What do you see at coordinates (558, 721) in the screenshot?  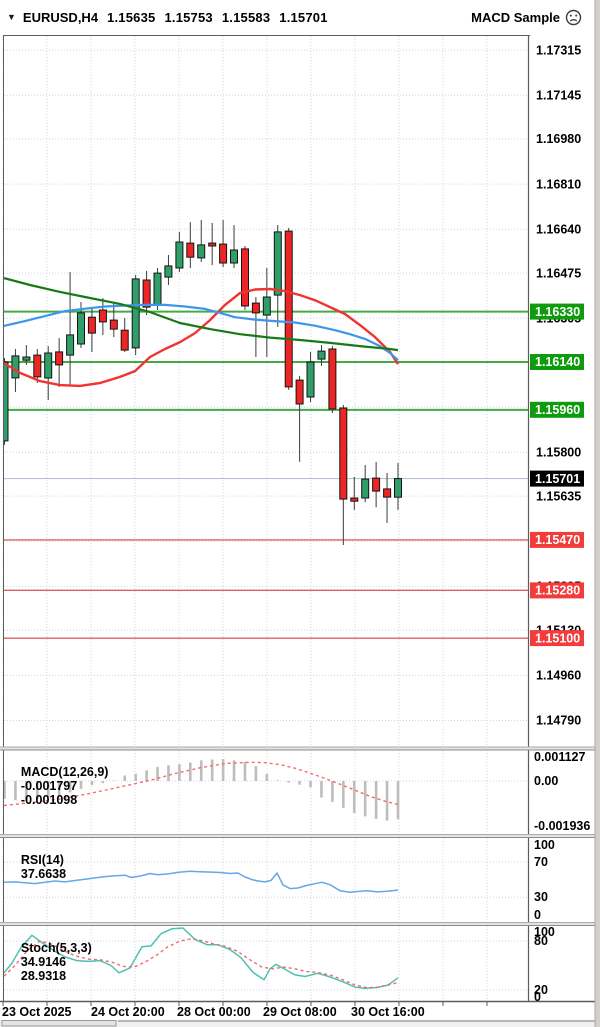 I see `svg-text: 1.14790` at bounding box center [558, 721].